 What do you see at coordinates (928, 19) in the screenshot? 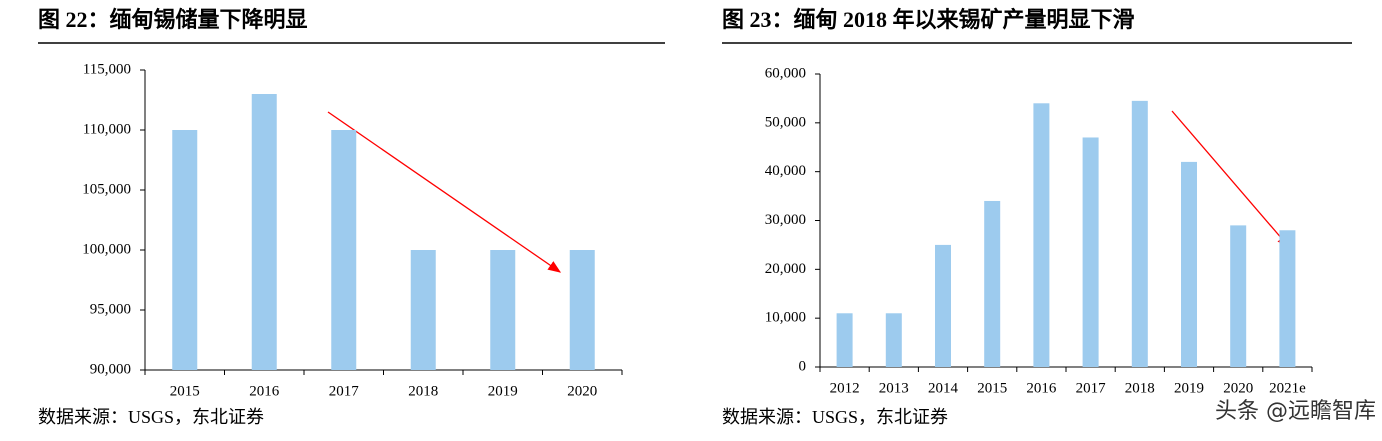
I see `chart-title: 图 23：缅甸 2018 年以来锡矿产量明显下滑` at bounding box center [928, 19].